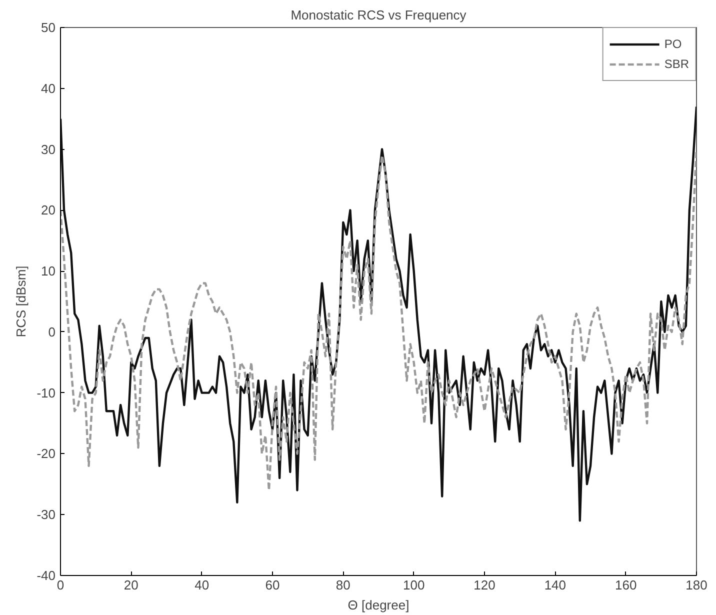 Image resolution: width=716 pixels, height=615 pixels. I want to click on x-tick-label: 60, so click(272, 585).